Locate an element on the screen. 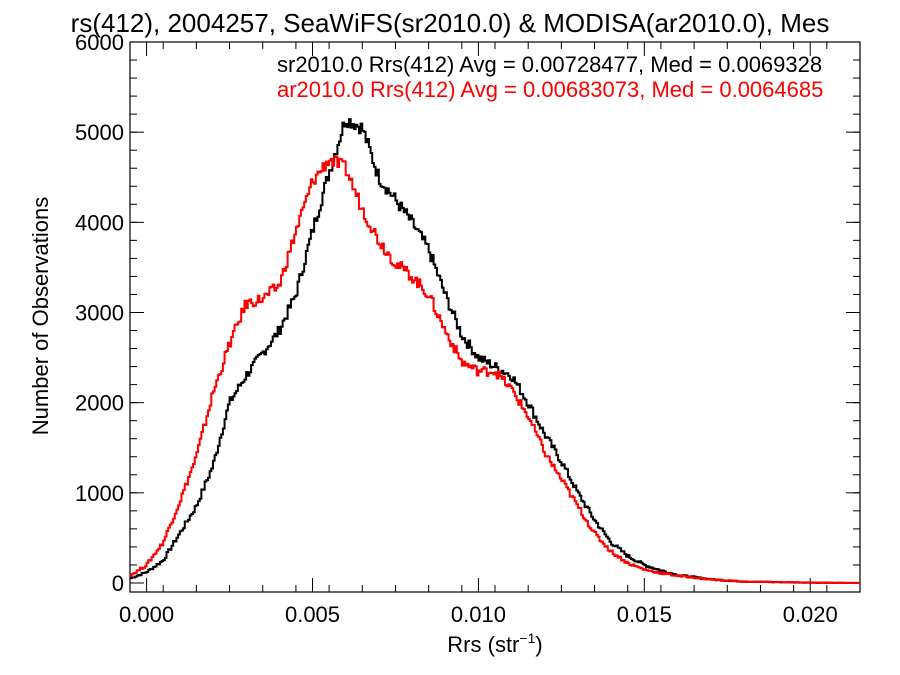  x-axis-label-close: ) is located at coordinates (538, 644).